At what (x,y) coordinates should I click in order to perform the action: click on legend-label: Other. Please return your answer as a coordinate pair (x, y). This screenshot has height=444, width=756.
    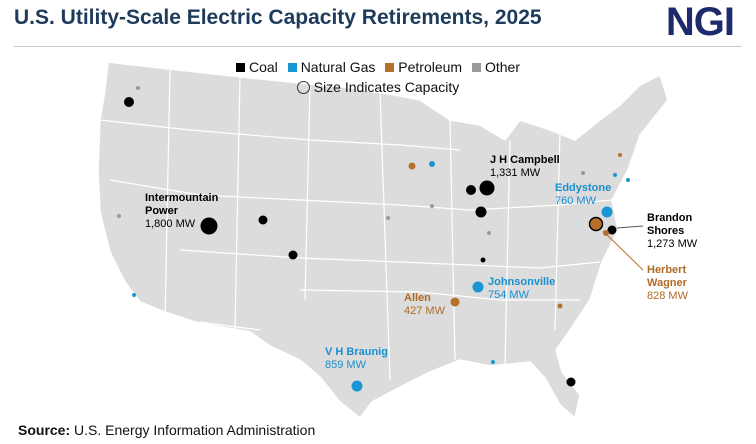
    Looking at the image, I should click on (502, 67).